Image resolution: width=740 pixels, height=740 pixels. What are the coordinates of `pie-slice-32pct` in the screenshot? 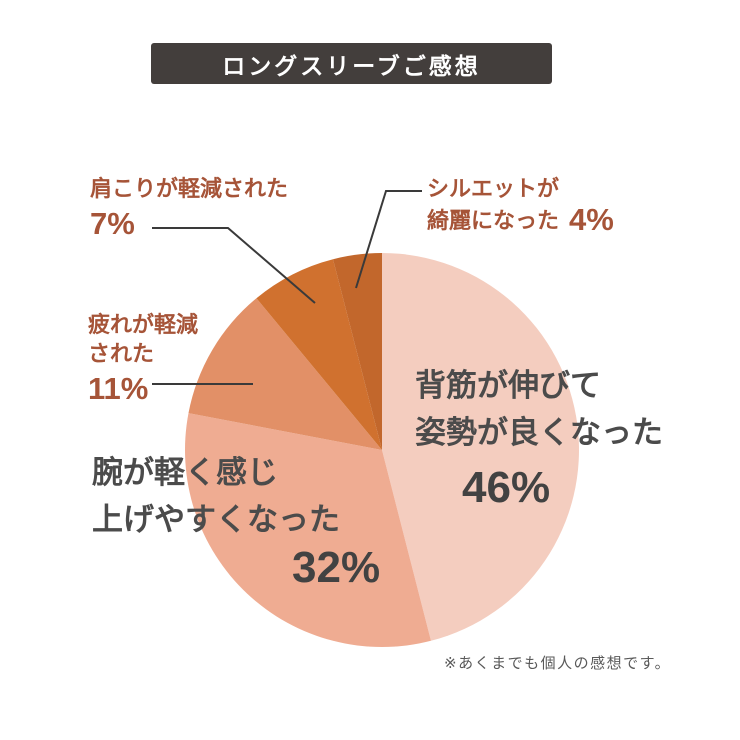 It's located at (308, 530).